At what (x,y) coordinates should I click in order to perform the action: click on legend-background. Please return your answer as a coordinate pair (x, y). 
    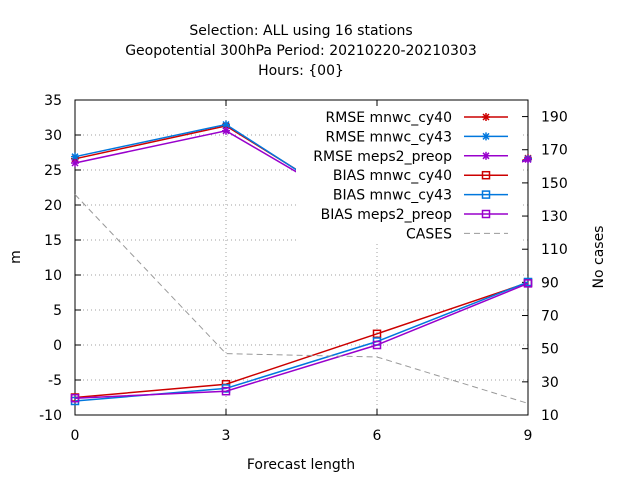
    Looking at the image, I should click on (409, 174).